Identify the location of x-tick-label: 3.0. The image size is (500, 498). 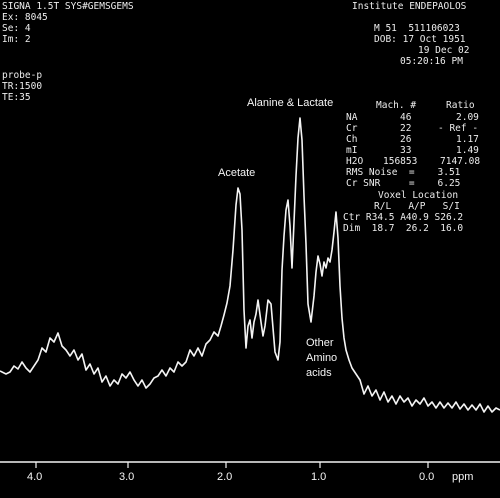
(127, 477).